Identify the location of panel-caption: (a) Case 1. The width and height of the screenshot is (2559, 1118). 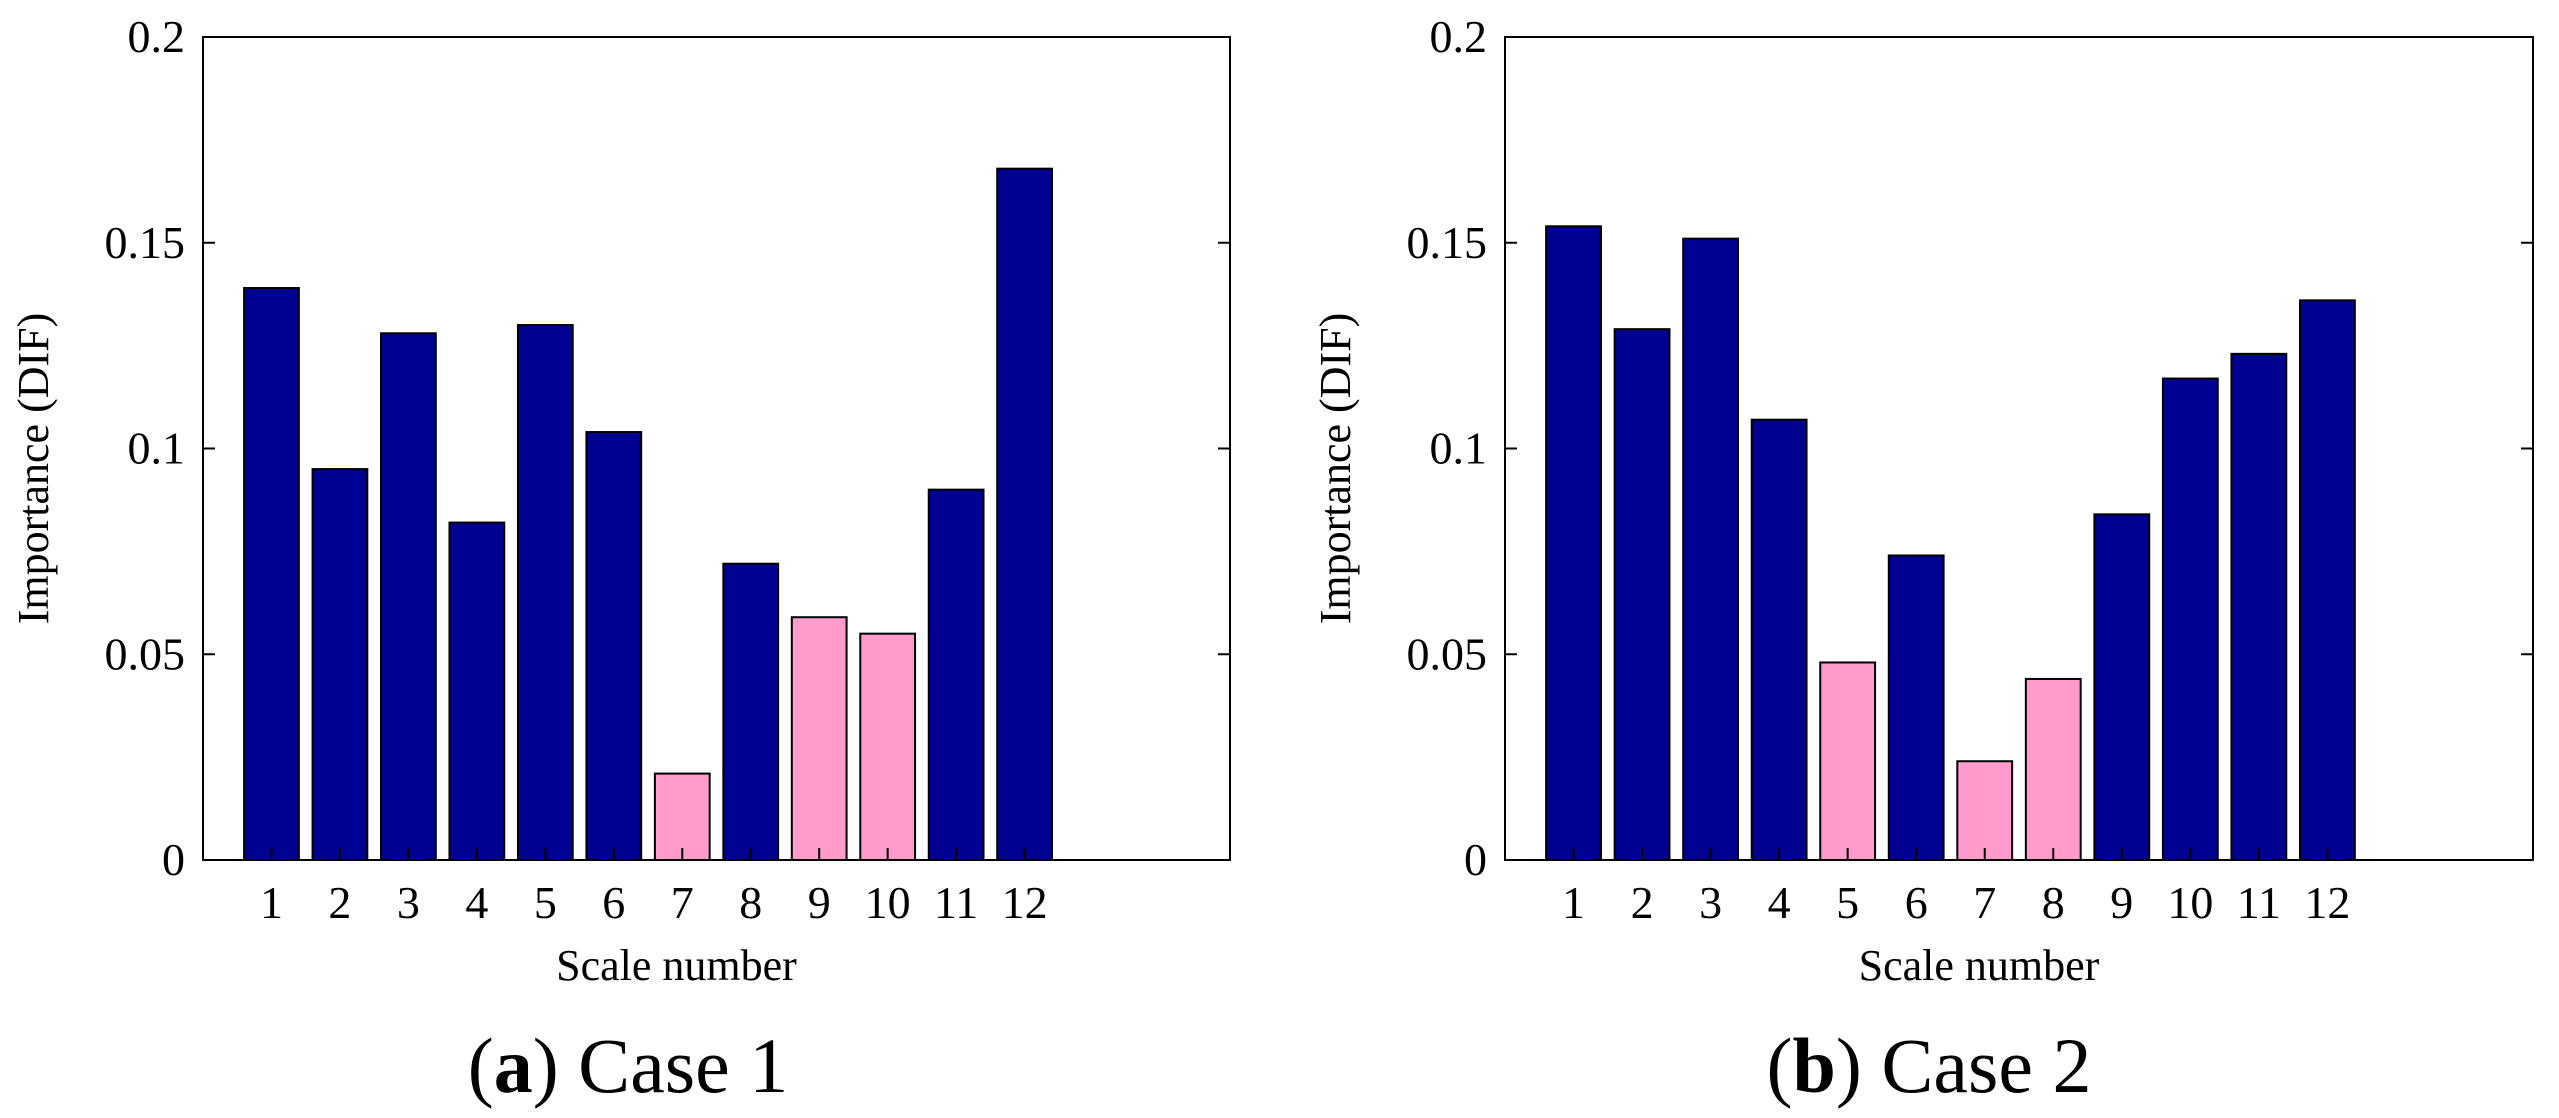
(628, 1065).